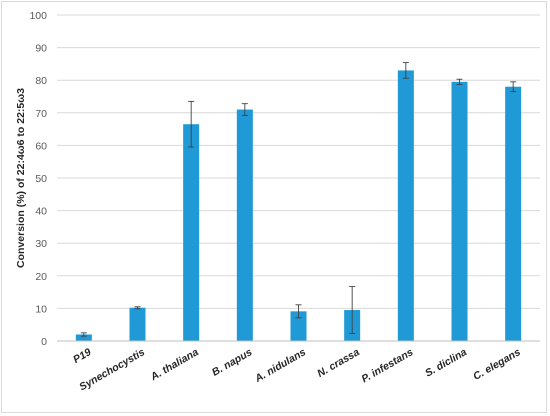  I want to click on y-tick-label: 100, so click(38, 16).